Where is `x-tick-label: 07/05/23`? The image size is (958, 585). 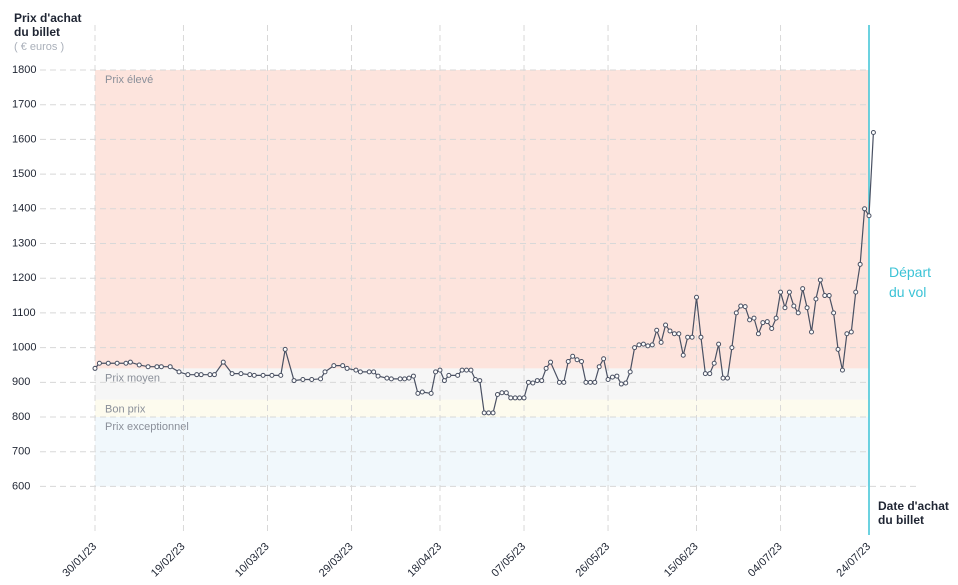
x-tick-label: 07/05/23 is located at coordinates (508, 560).